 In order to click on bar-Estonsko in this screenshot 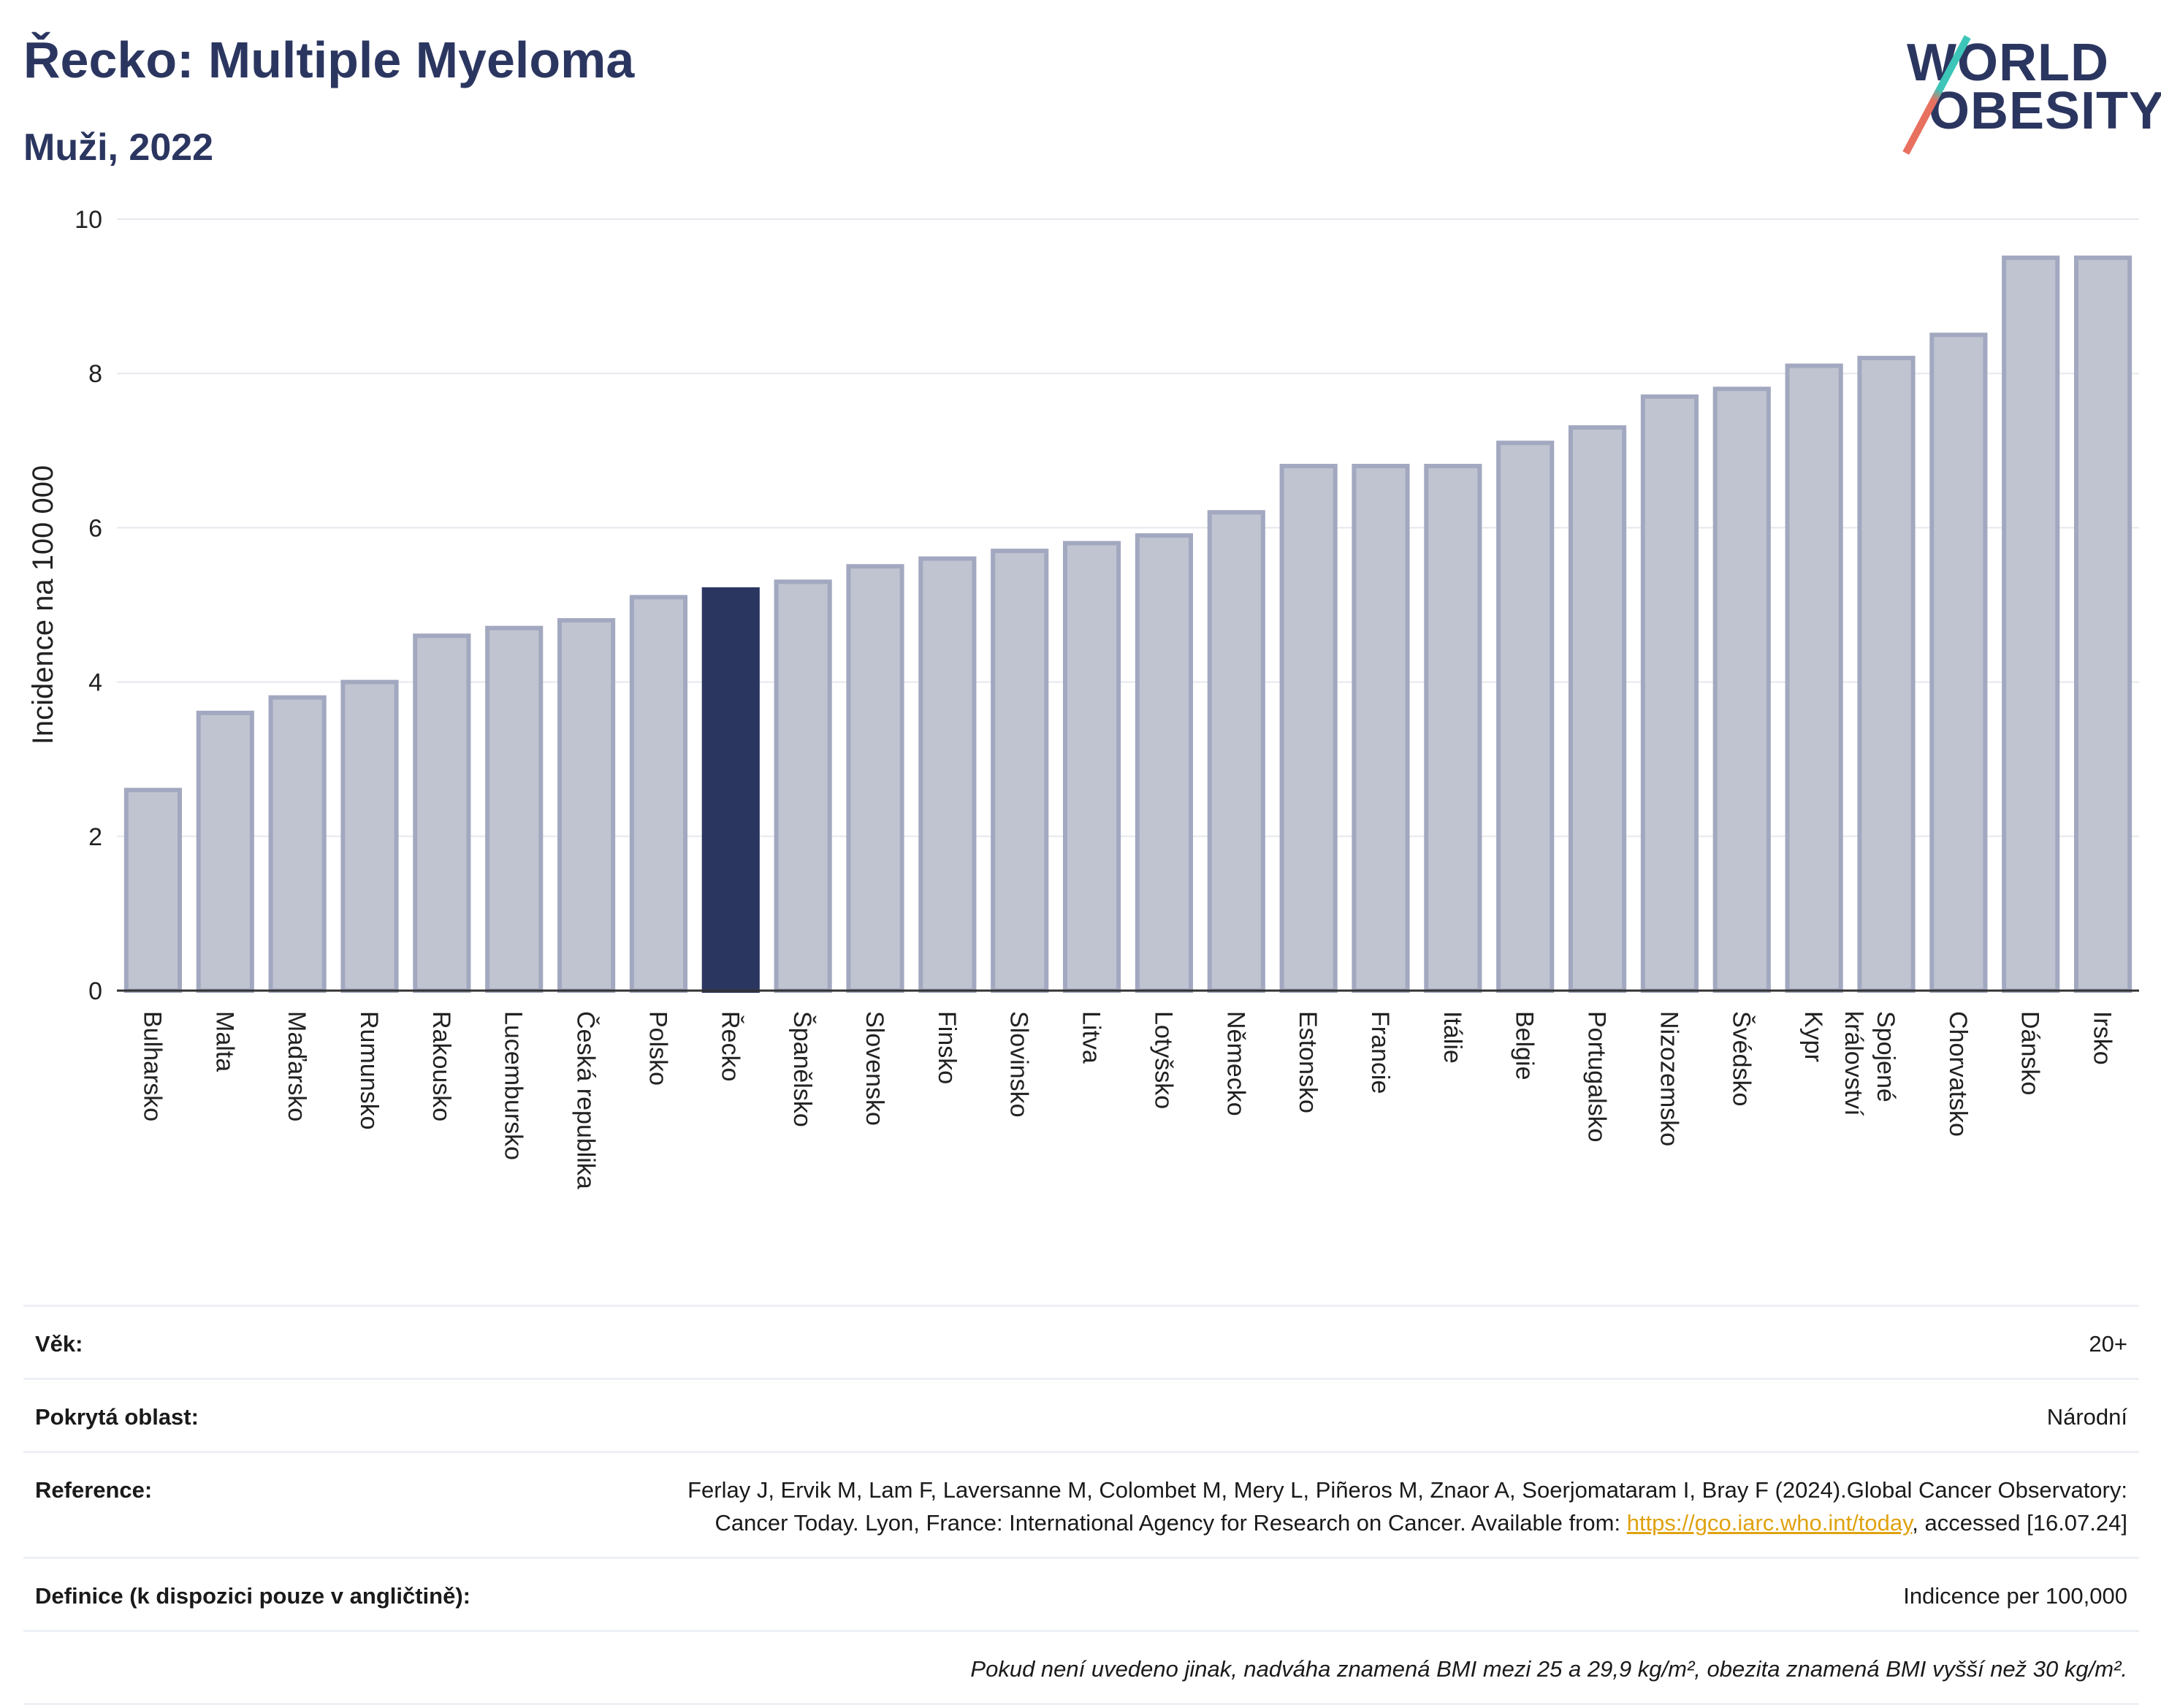, I will do `click(1308, 728)`.